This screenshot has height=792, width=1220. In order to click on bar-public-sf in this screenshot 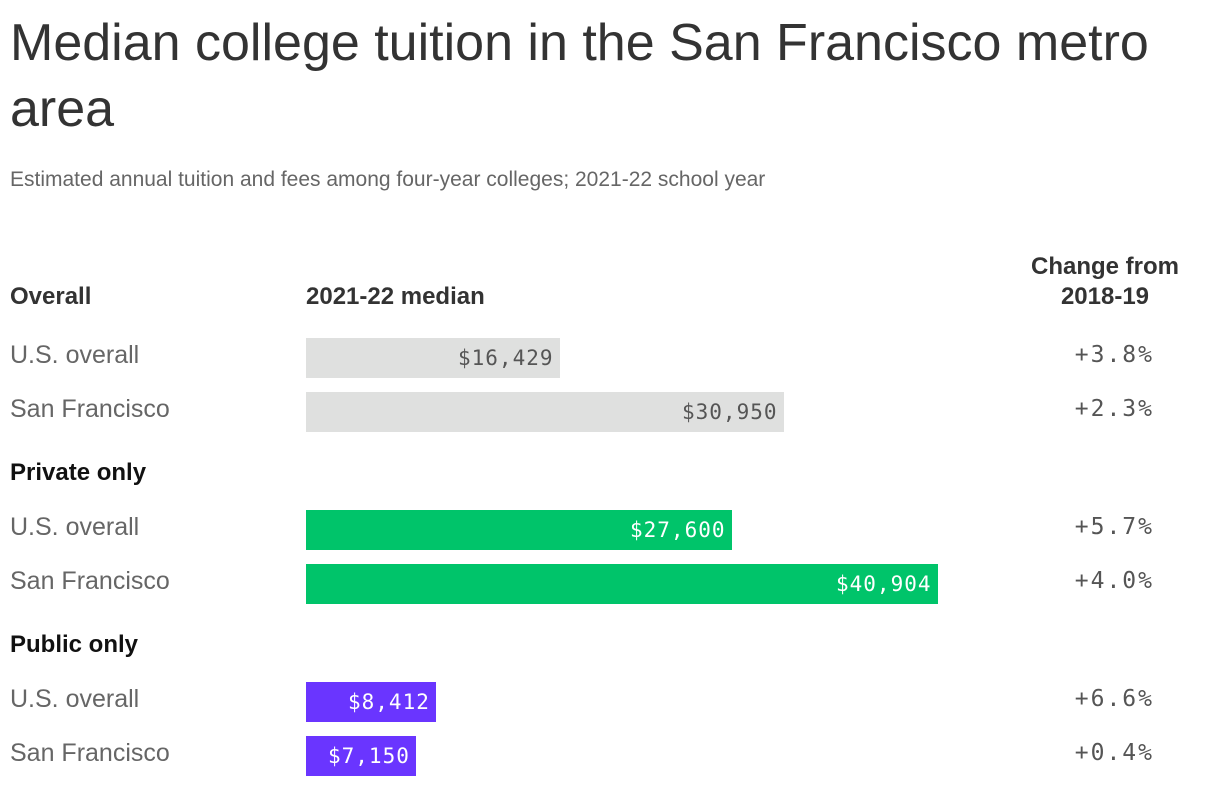, I will do `click(361, 756)`.